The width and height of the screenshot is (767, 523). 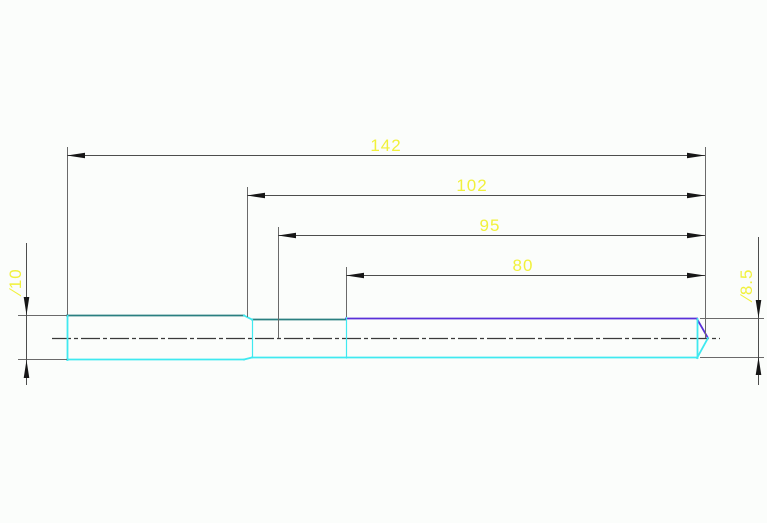 What do you see at coordinates (26, 369) in the screenshot?
I see `arrow-dia10-bottom-icon` at bounding box center [26, 369].